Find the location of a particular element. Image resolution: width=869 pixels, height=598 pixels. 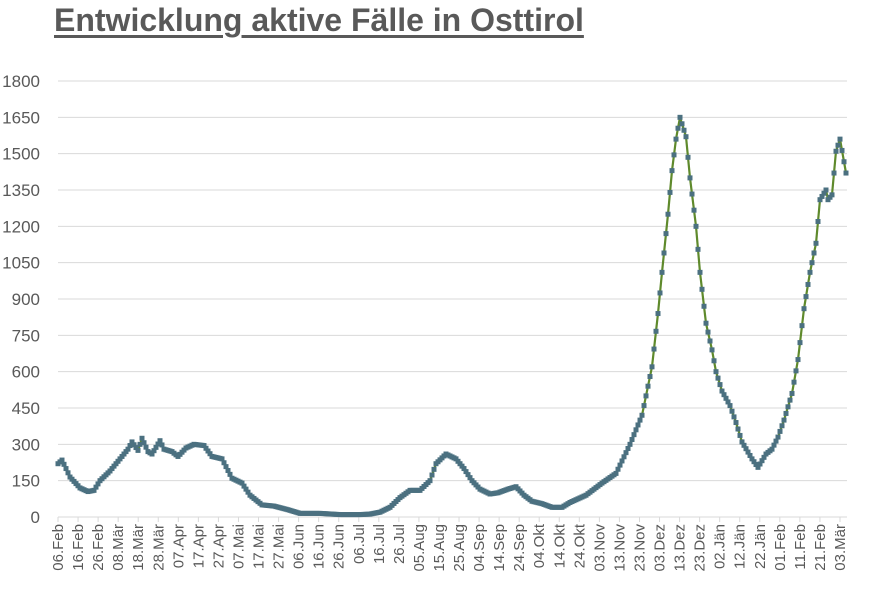

x-tick-label: 03.Nov is located at coordinates (599, 548).